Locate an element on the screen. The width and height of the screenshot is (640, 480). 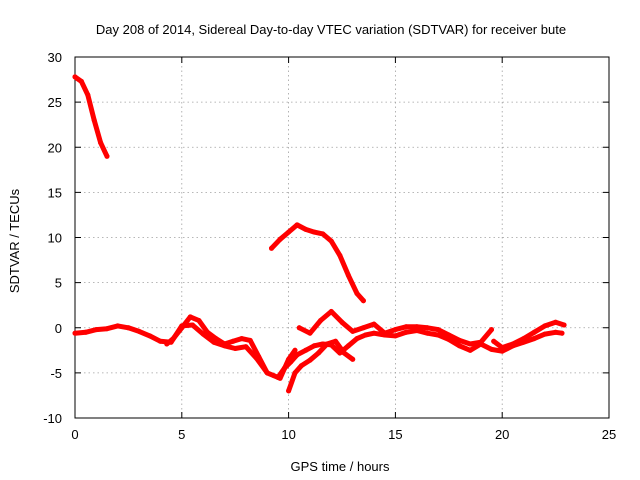
x-tick-label: 25 is located at coordinates (609, 434).